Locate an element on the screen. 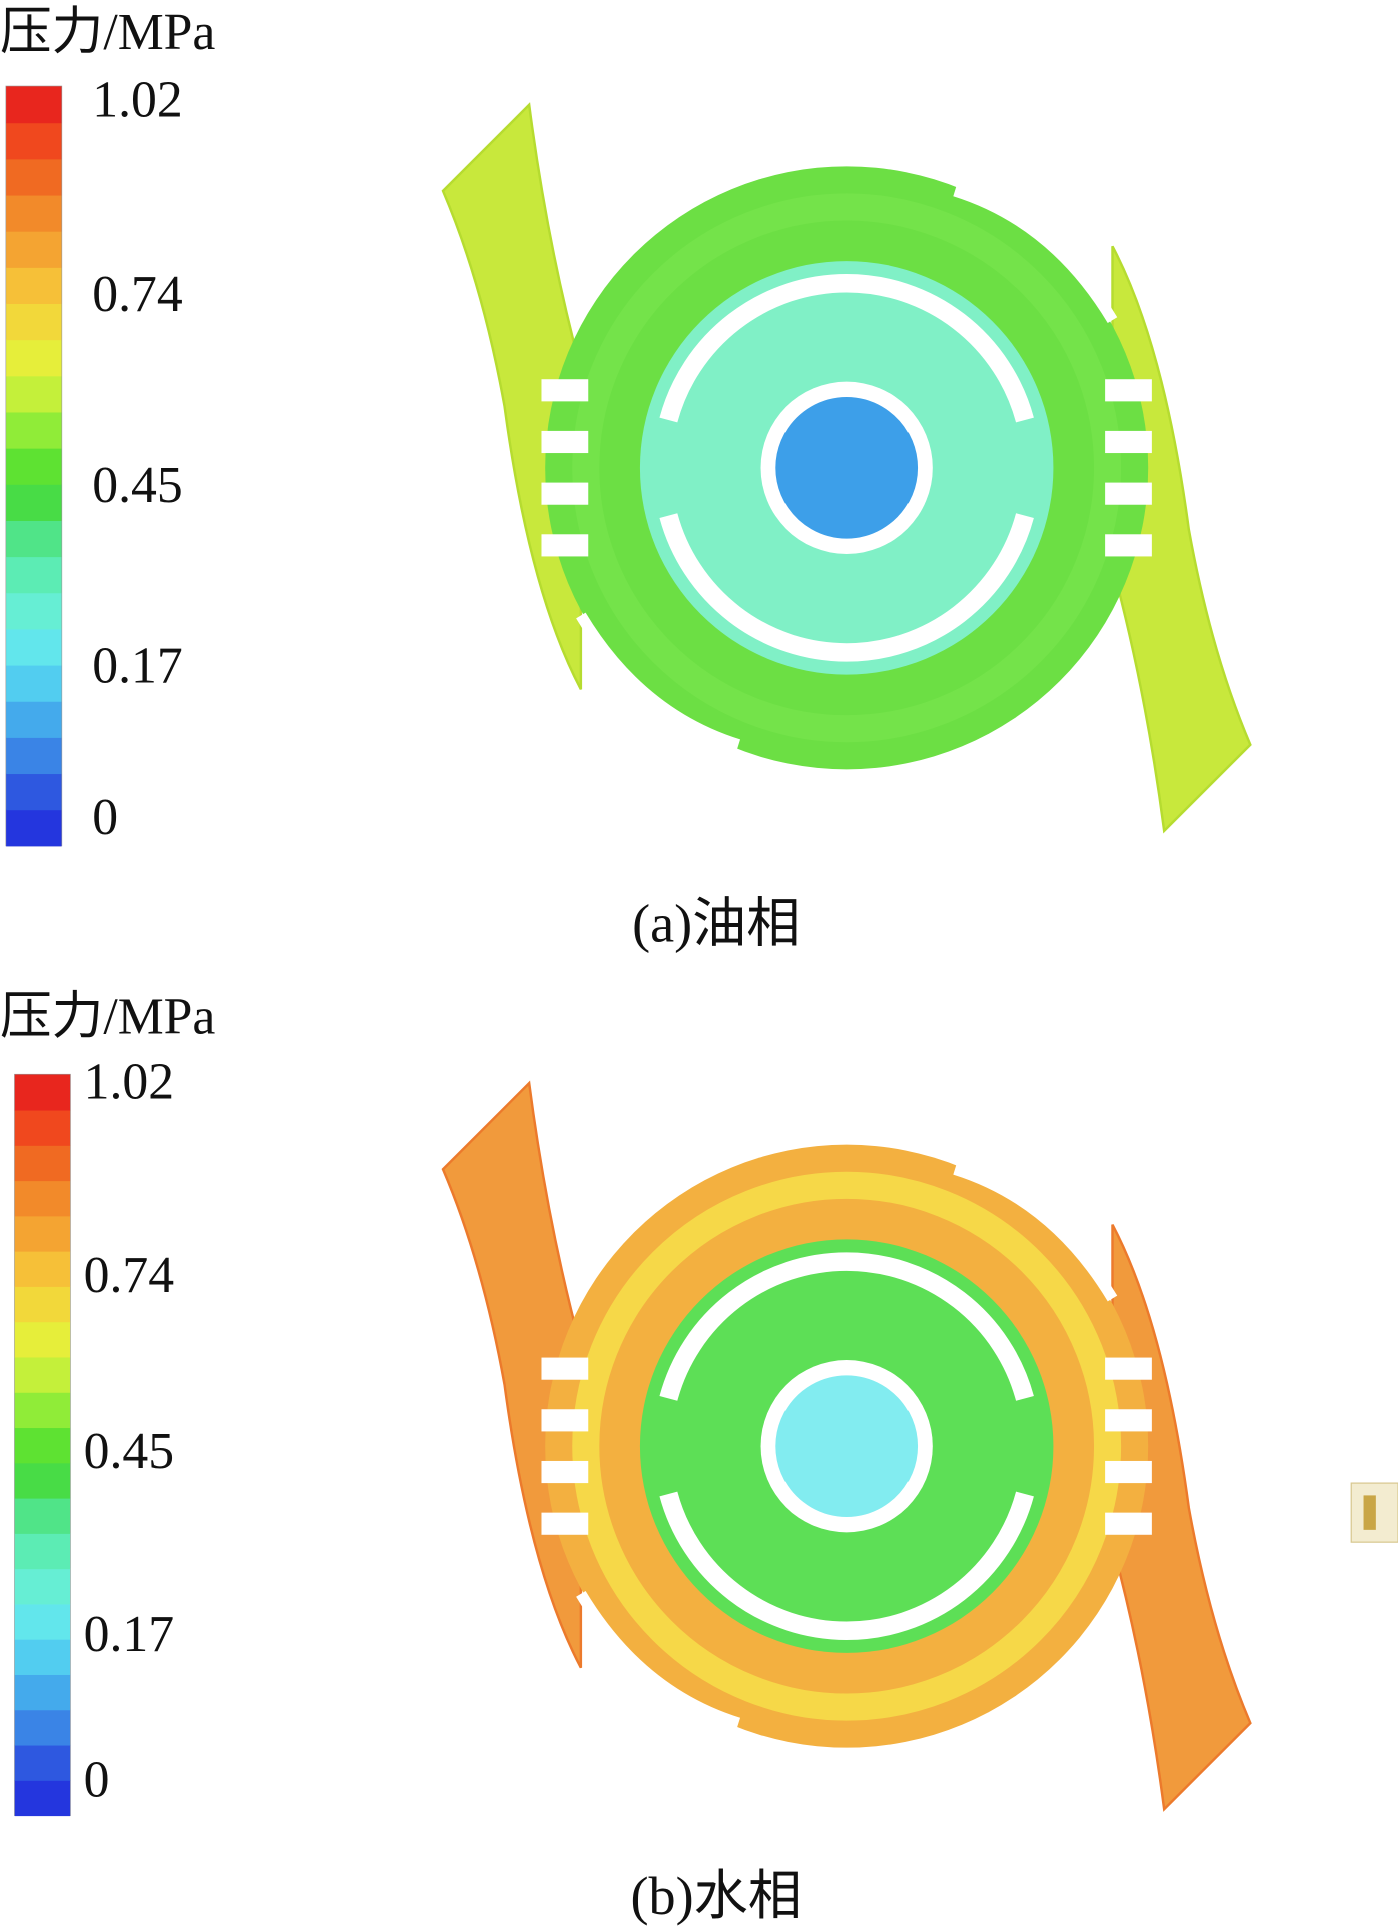  caption: (b)水相 is located at coordinates (716, 1896).